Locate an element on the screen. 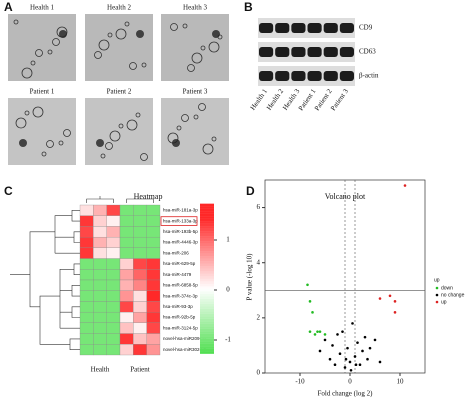 The height and width of the screenshot is (408, 474). plot-title: Volcano plot is located at coordinates (345, 196).